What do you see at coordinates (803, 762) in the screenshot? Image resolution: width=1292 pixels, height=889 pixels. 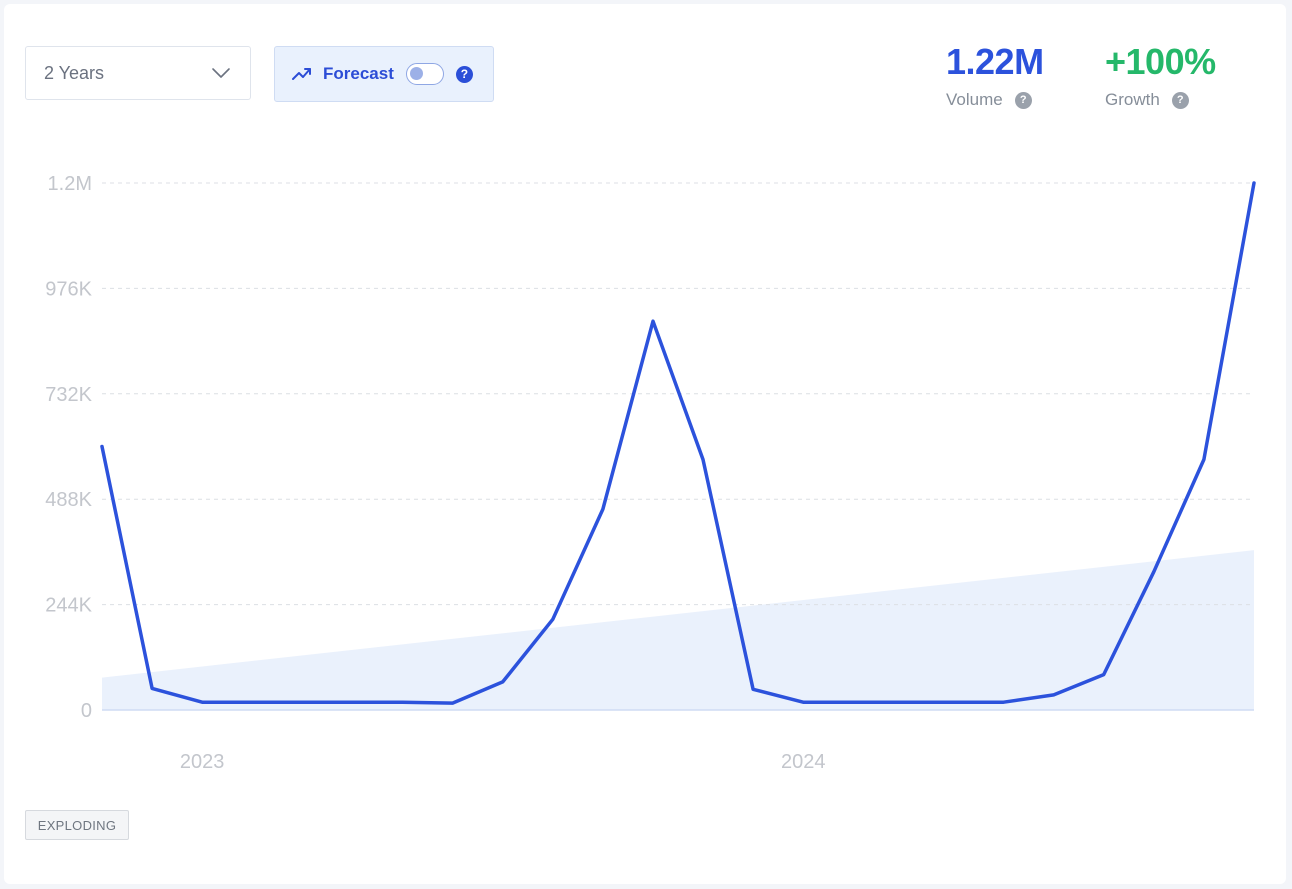 I see `x-tick-label: 2024` at bounding box center [803, 762].